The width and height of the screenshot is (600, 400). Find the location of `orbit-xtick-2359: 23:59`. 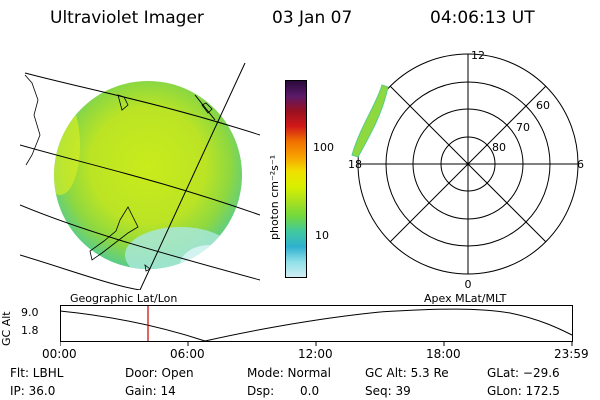

orbit-xtick-2359: 23:59 is located at coordinates (571, 354).